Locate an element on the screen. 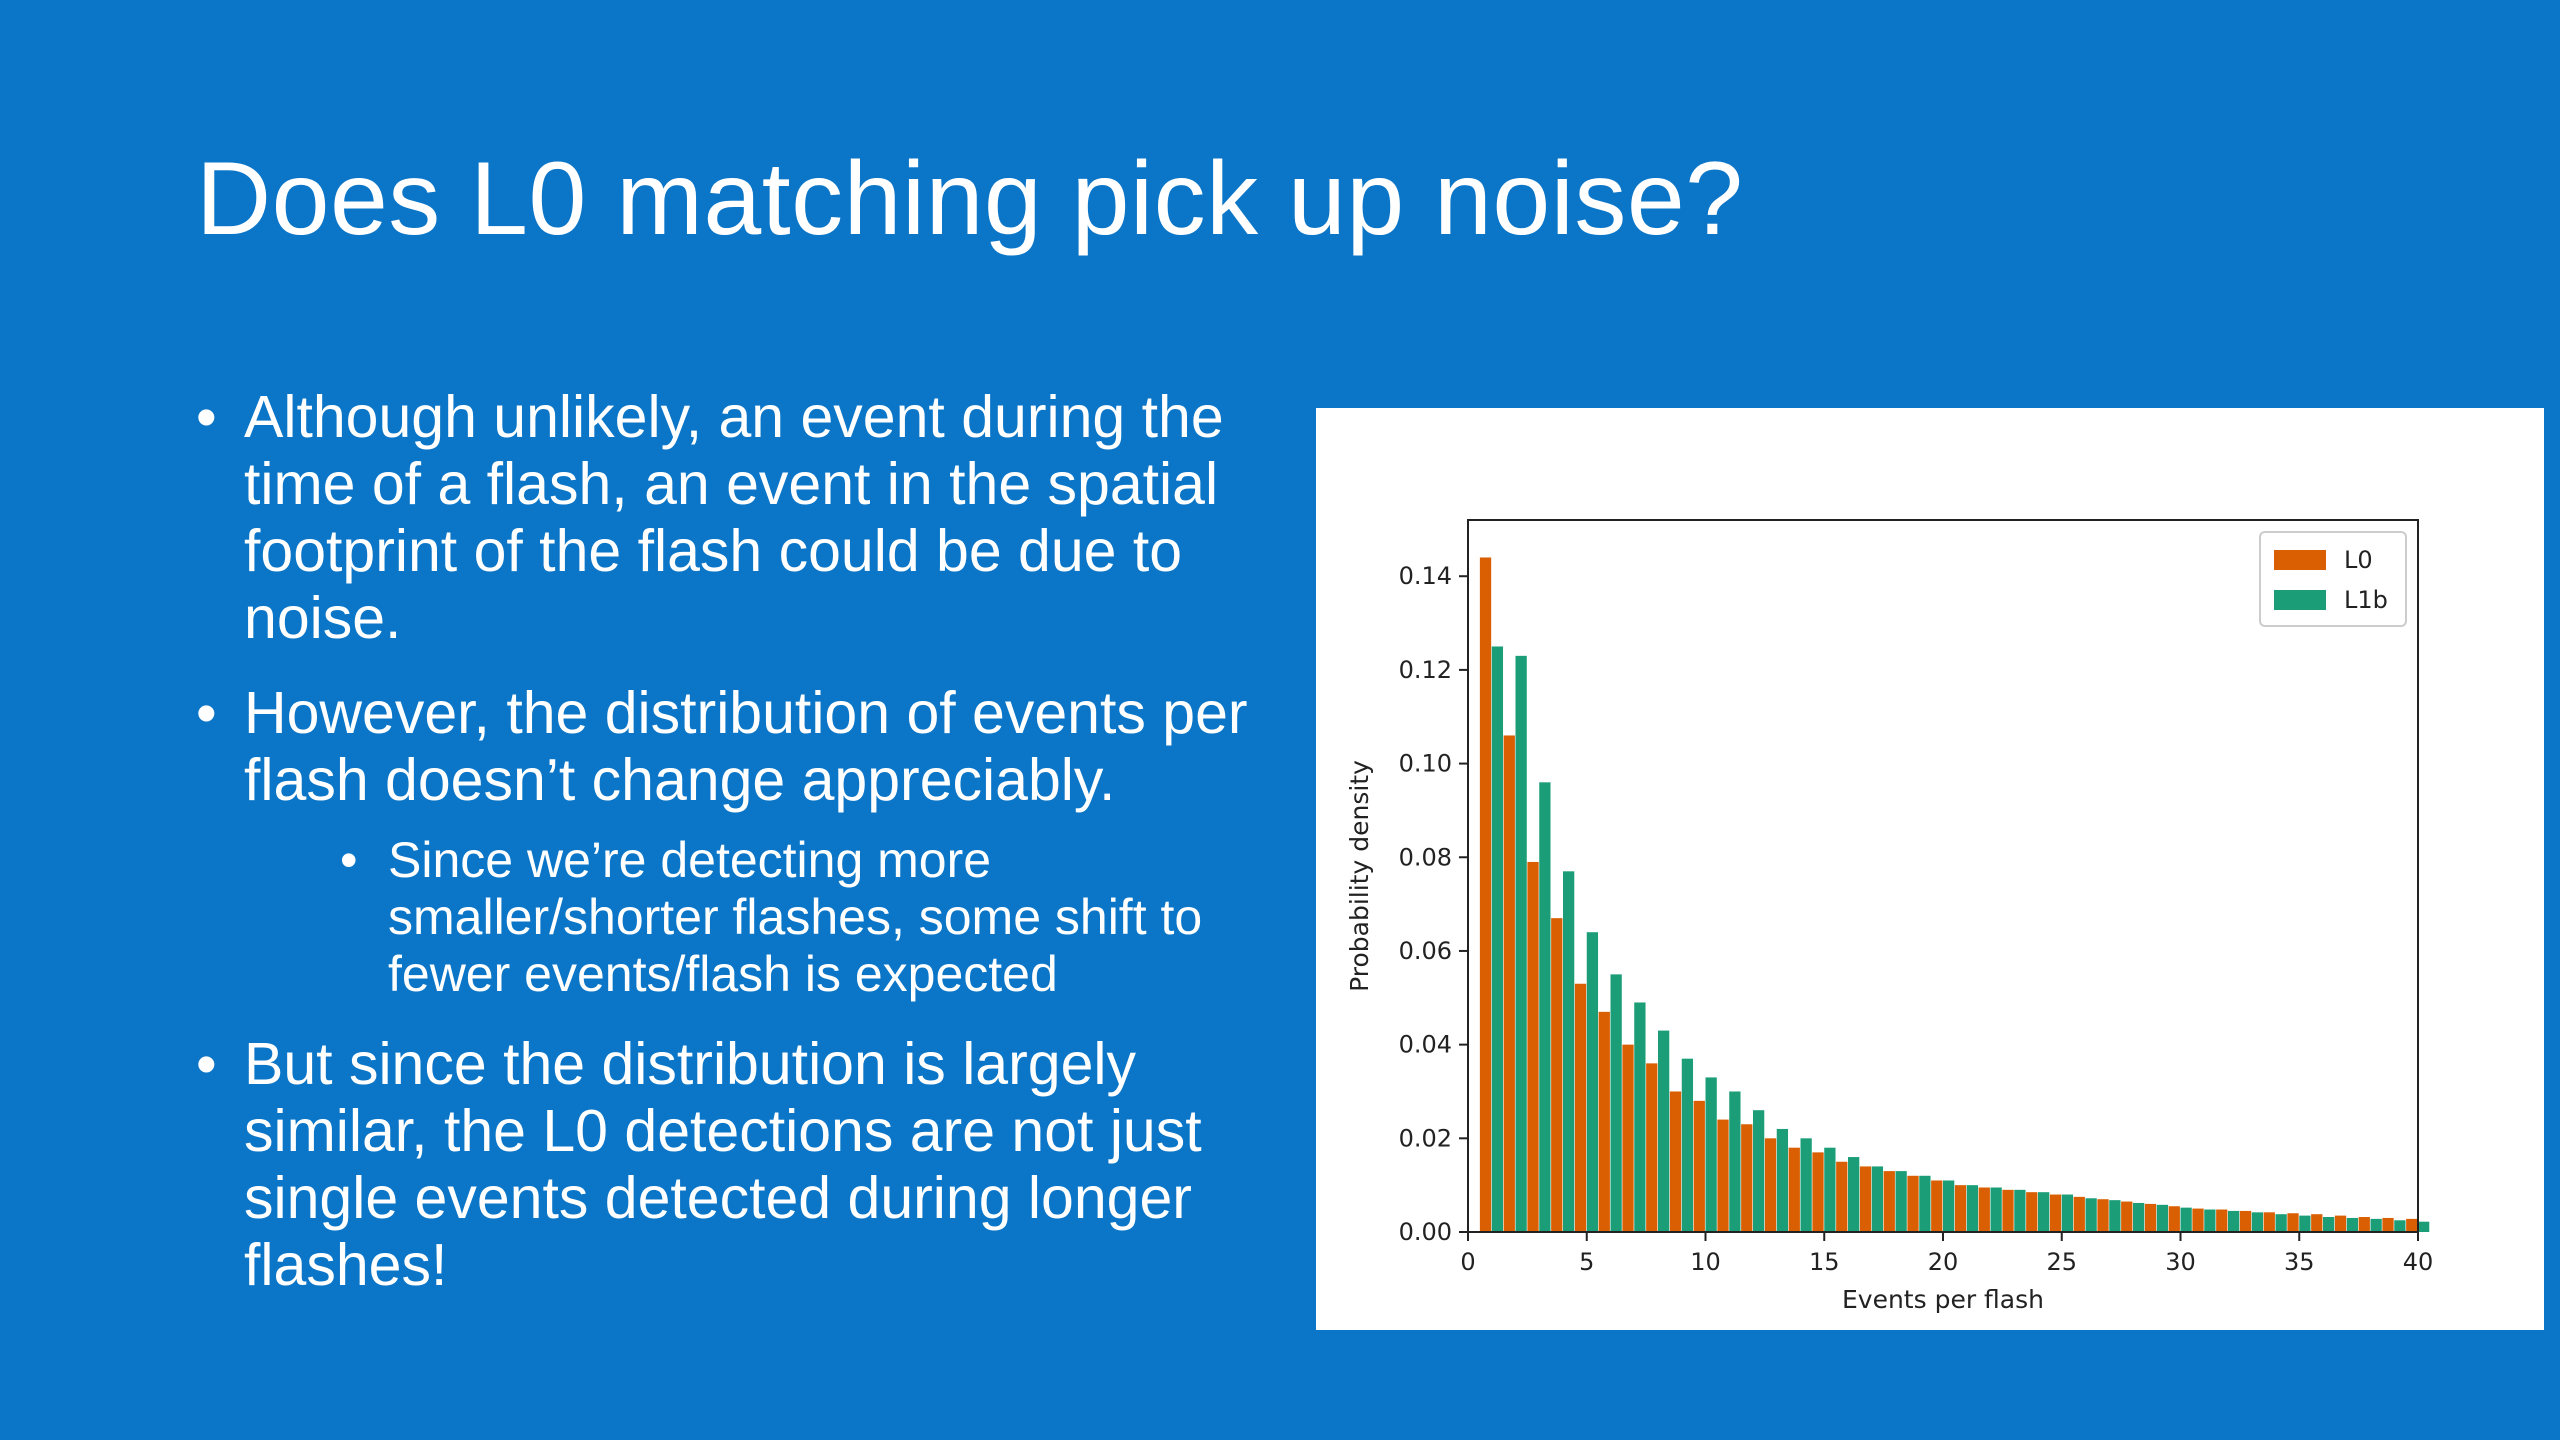 This screenshot has height=1440, width=2560. y-tick-label: 0.14 is located at coordinates (1425, 576).